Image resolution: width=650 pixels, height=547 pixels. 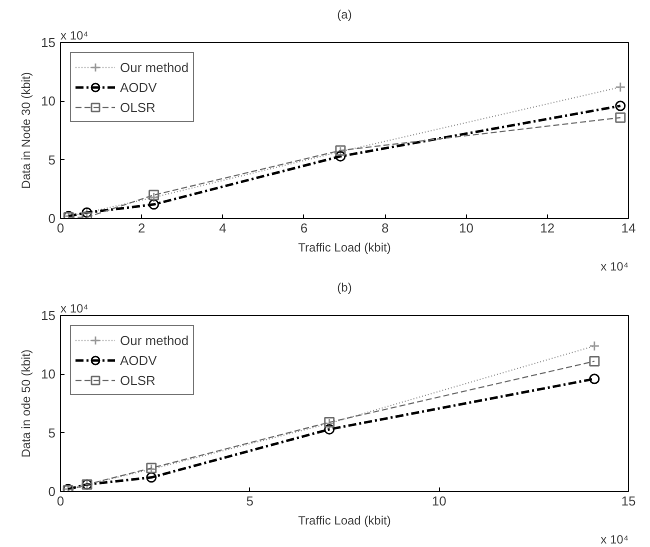 What do you see at coordinates (344, 15) in the screenshot?
I see `chart-title: (a)` at bounding box center [344, 15].